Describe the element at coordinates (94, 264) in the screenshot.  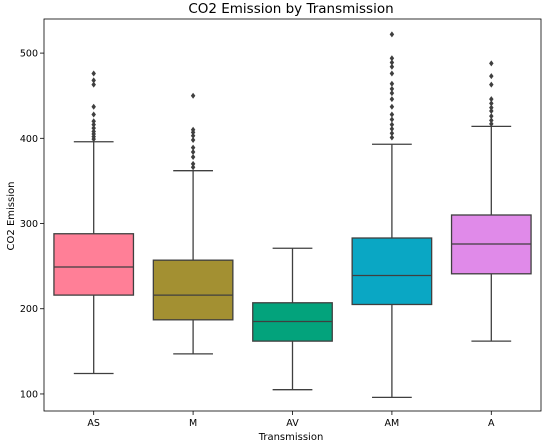
I see `box-as` at that location.